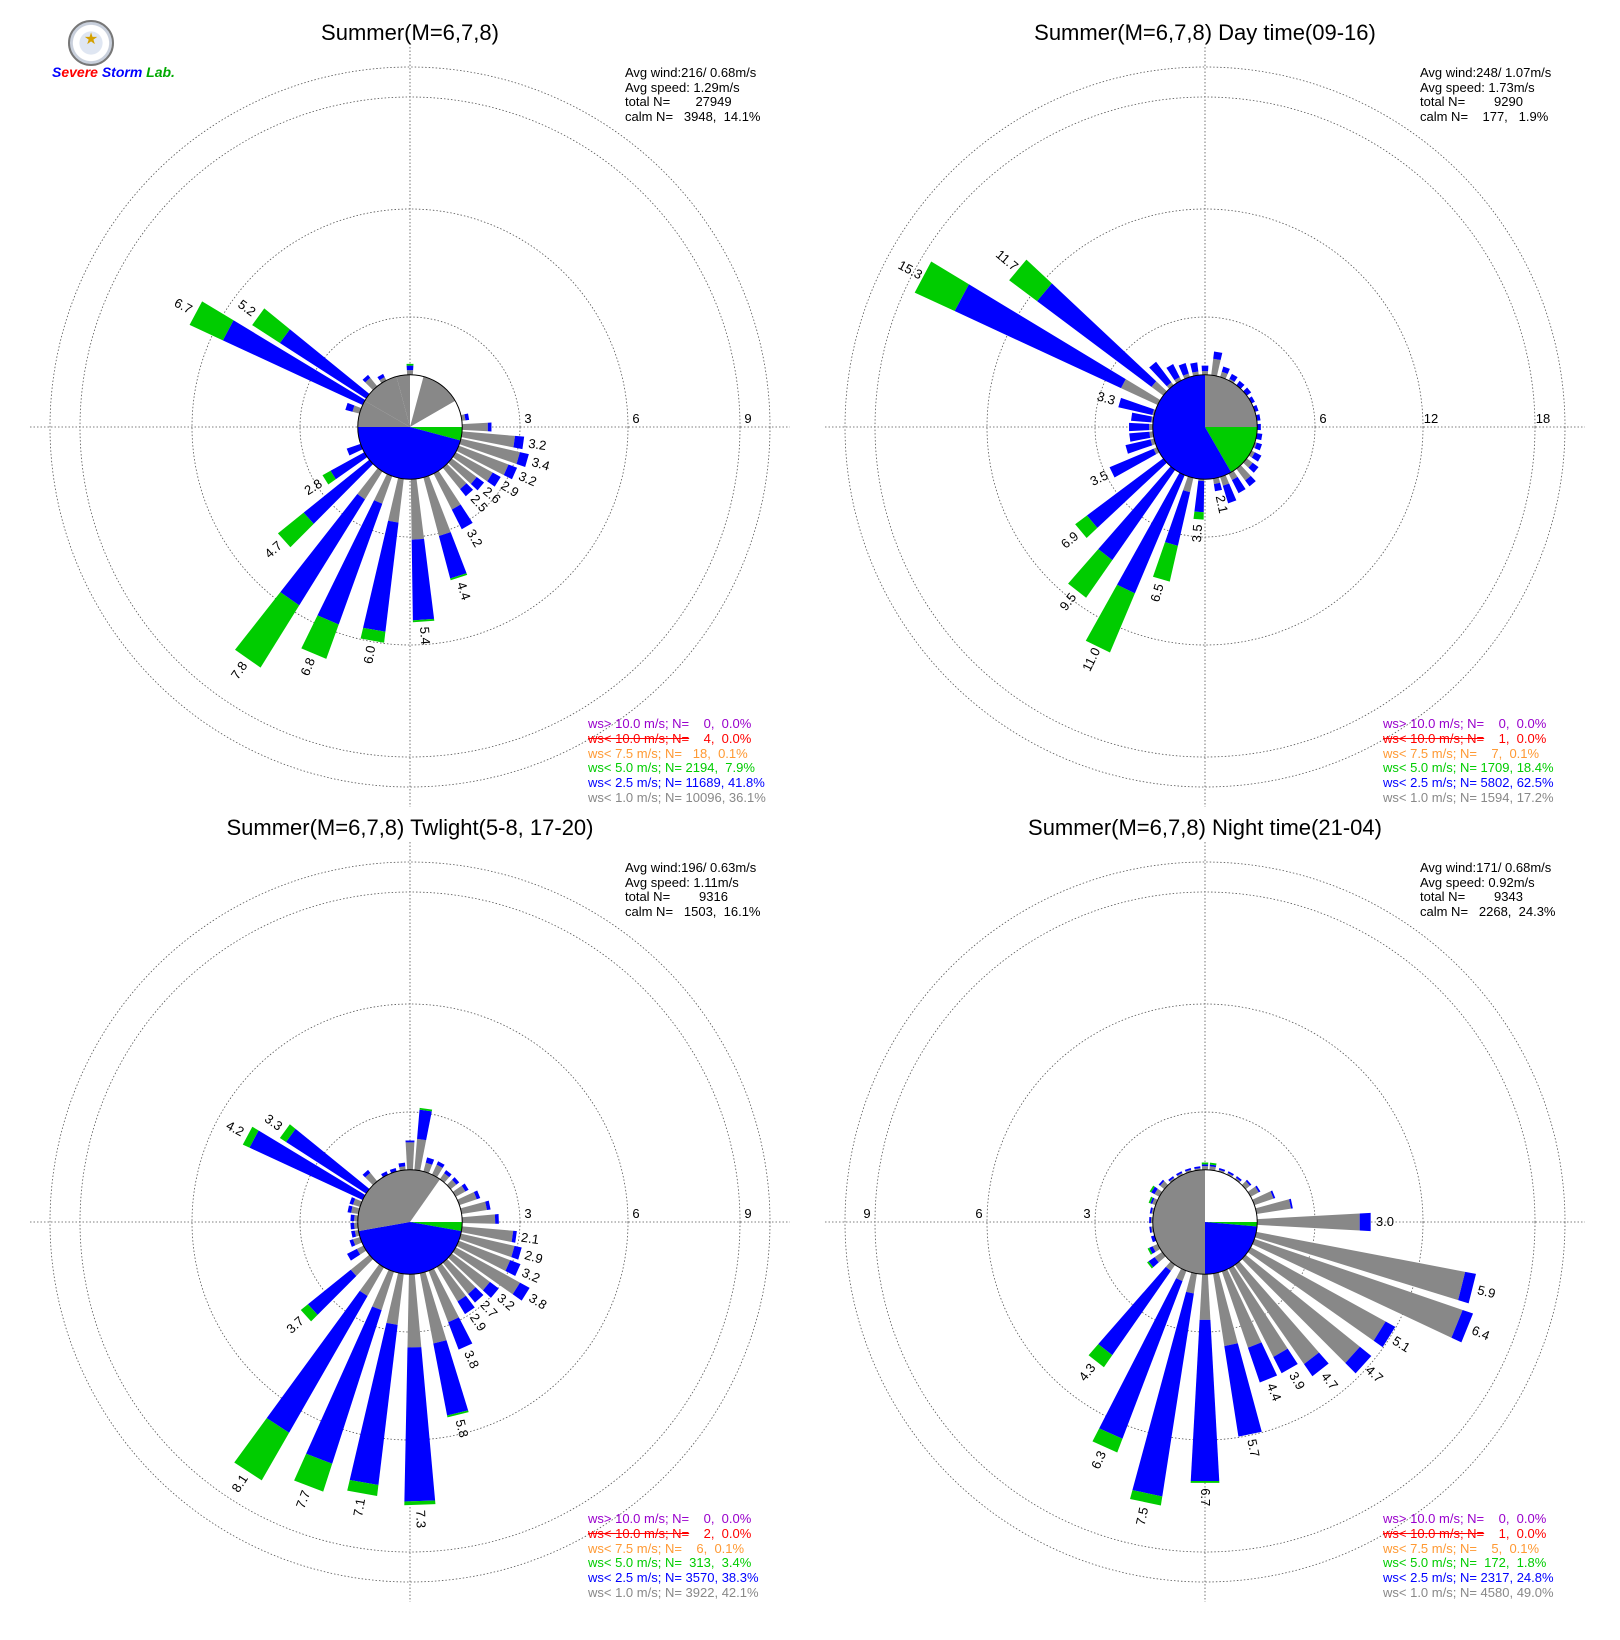  Describe the element at coordinates (747, 1213) in the screenshot. I see `ring-label: 9` at that location.